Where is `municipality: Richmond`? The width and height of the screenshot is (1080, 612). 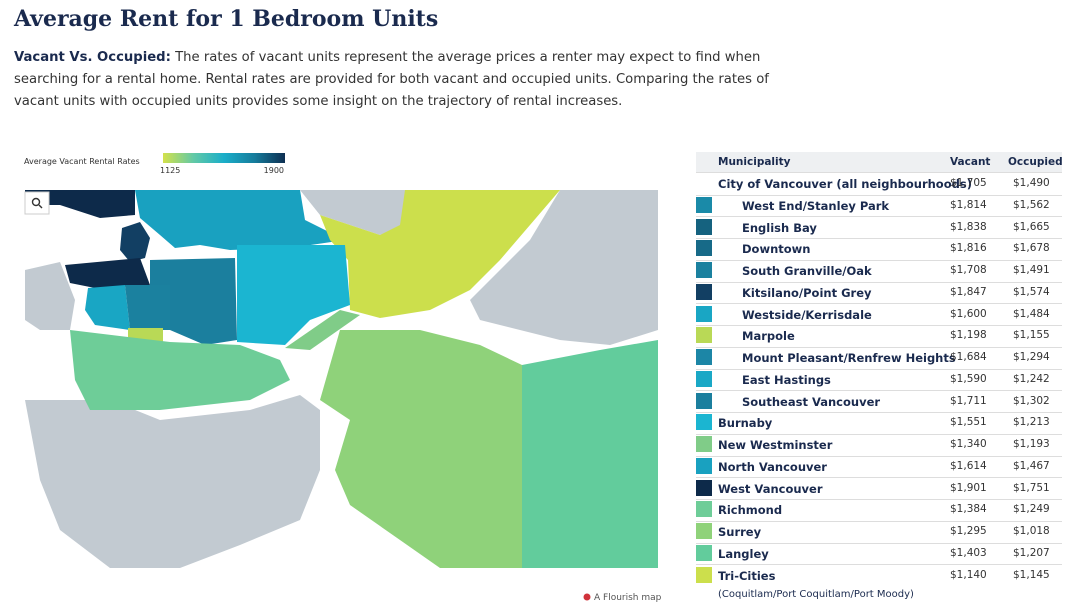 municipality: Richmond is located at coordinates (750, 510).